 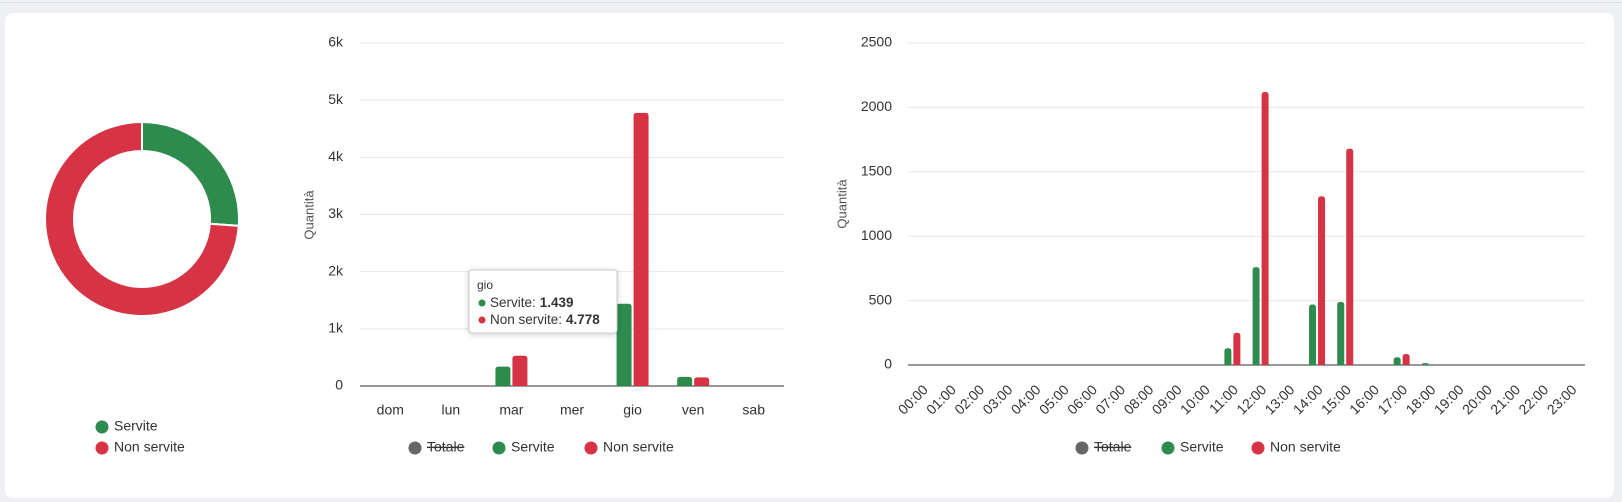 I want to click on x-tick-label: sab, so click(x=753, y=410).